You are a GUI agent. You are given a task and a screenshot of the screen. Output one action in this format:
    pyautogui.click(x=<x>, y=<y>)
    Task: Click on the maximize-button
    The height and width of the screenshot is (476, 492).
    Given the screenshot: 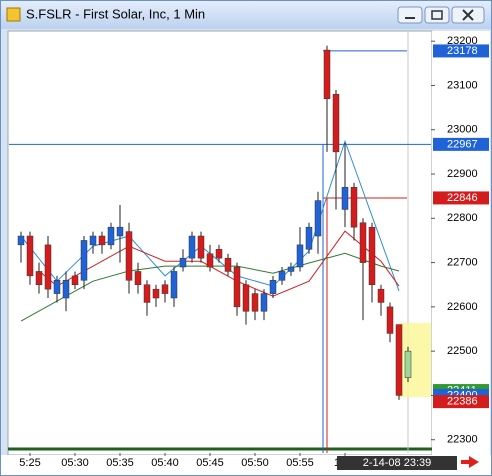 What is the action you would take?
    pyautogui.click(x=437, y=15)
    